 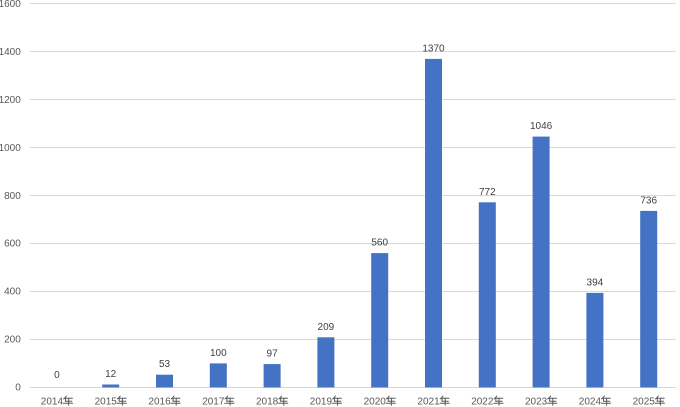 What do you see at coordinates (541, 126) in the screenshot?
I see `svg-text: 1046` at bounding box center [541, 126].